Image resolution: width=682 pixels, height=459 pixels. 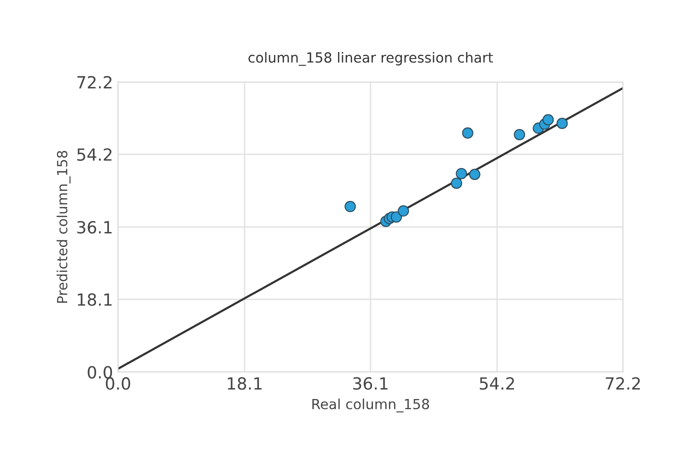 What do you see at coordinates (100, 372) in the screenshot?
I see `y-tick-label: 0.0` at bounding box center [100, 372].